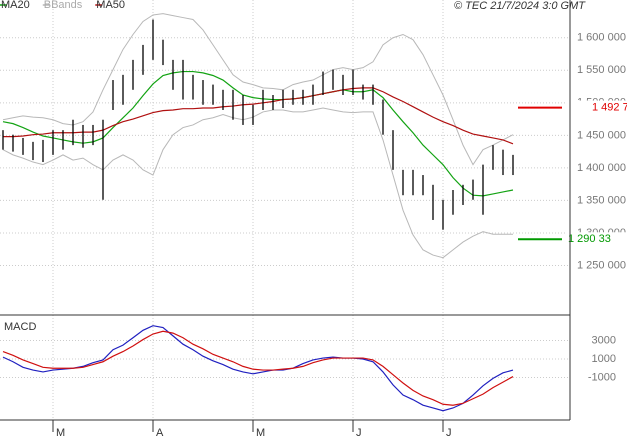  What do you see at coordinates (589, 239) in the screenshot?
I see `level-label: 1 290 33` at bounding box center [589, 239].